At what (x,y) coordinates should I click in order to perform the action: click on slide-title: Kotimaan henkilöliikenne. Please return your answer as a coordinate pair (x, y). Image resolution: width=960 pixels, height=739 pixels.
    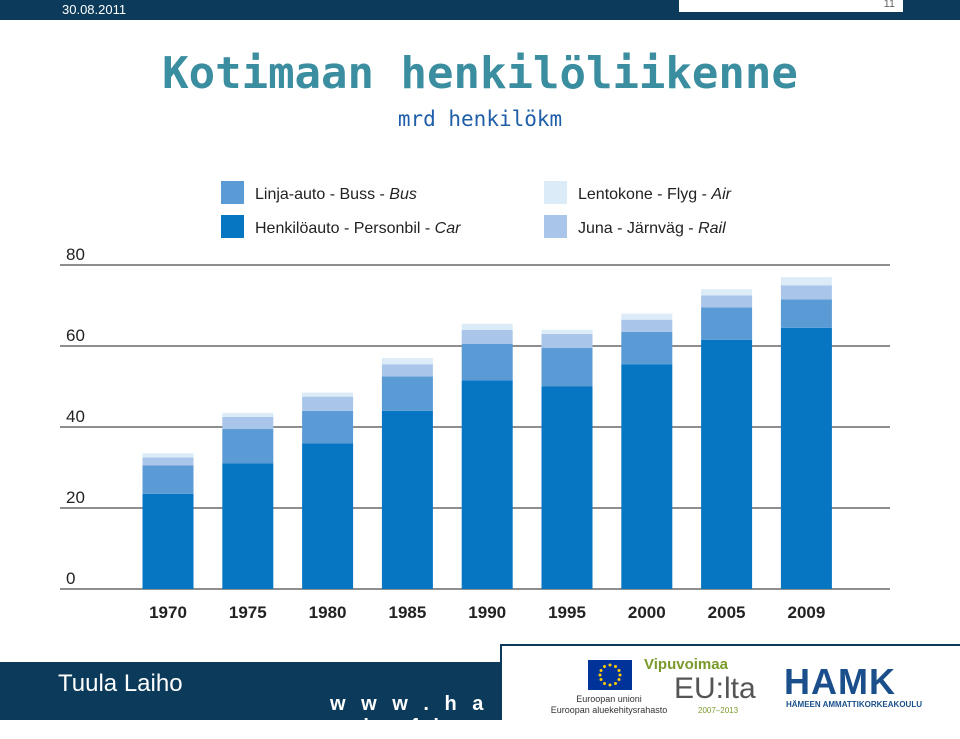
    Looking at the image, I should click on (480, 73).